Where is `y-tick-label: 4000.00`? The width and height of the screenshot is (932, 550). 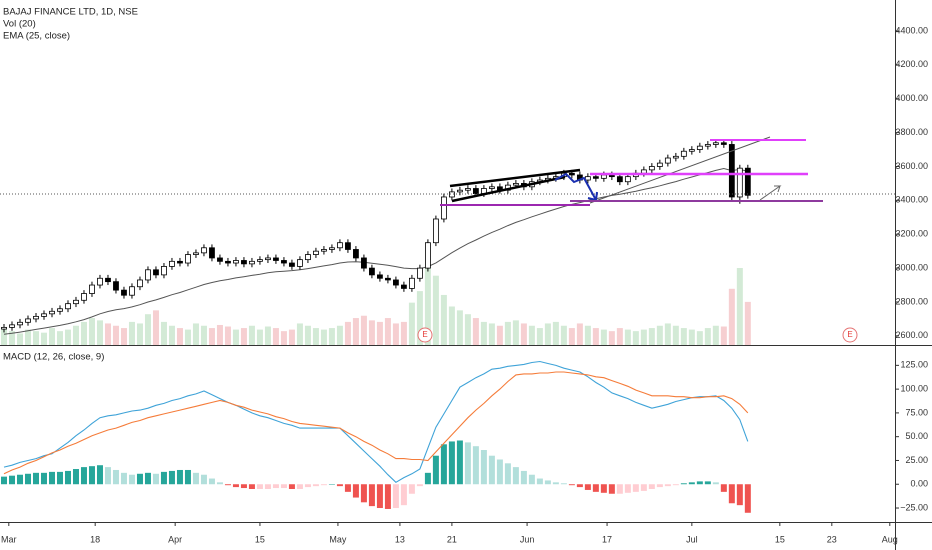
y-tick-label: 4000.00 is located at coordinates (911, 98).